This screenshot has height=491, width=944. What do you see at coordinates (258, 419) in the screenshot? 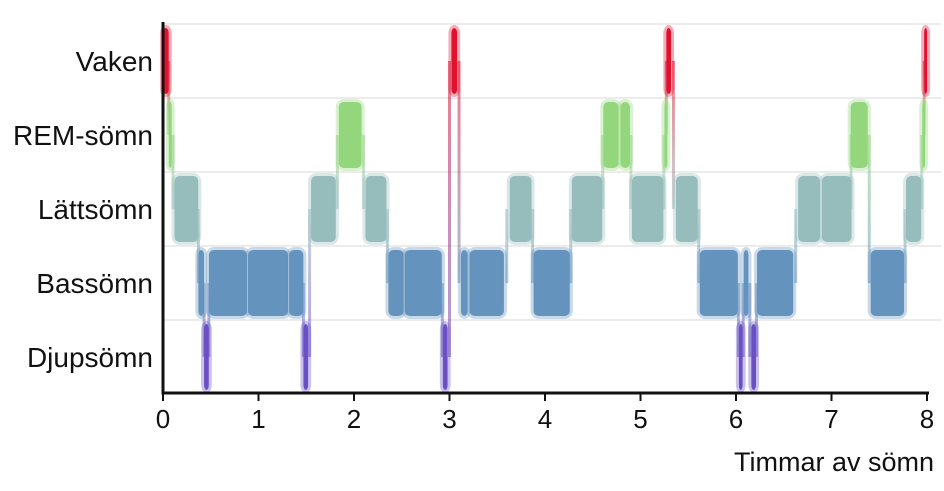
I see `x-tick-label-1: 1` at bounding box center [258, 419].